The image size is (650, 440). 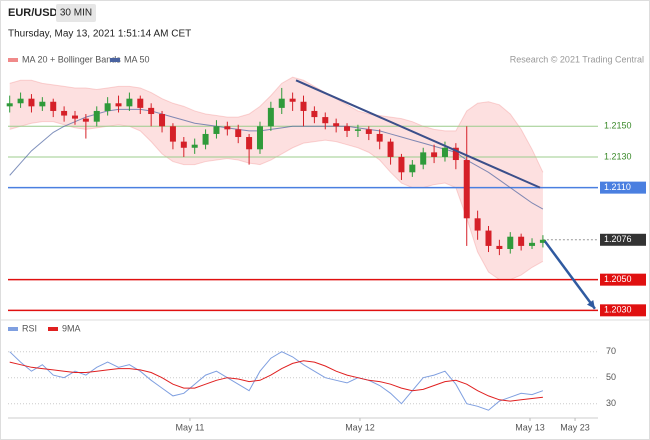 I want to click on level-label: 1.2150, so click(x=618, y=126).